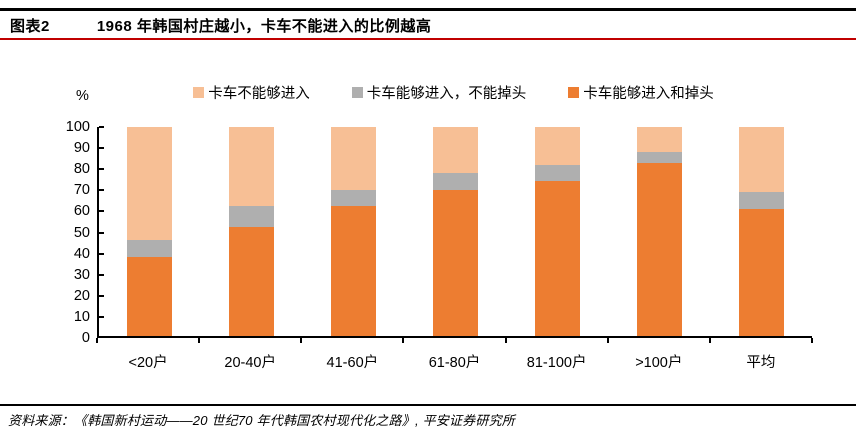  What do you see at coordinates (81, 232) in the screenshot?
I see `y-tick-label: 50` at bounding box center [81, 232].